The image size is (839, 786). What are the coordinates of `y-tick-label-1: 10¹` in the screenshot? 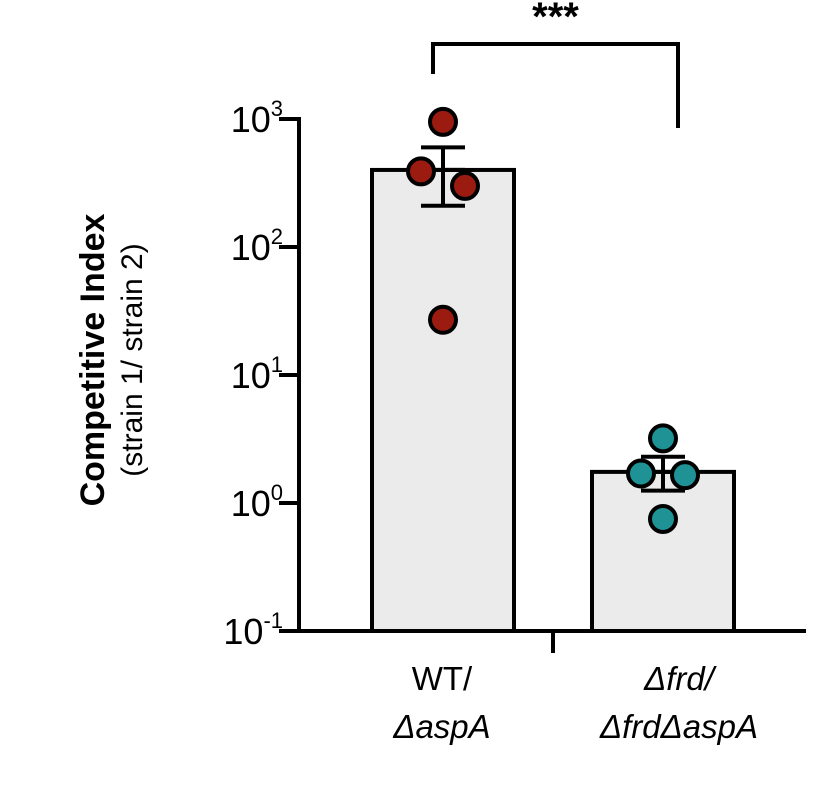 It's located at (257, 374).